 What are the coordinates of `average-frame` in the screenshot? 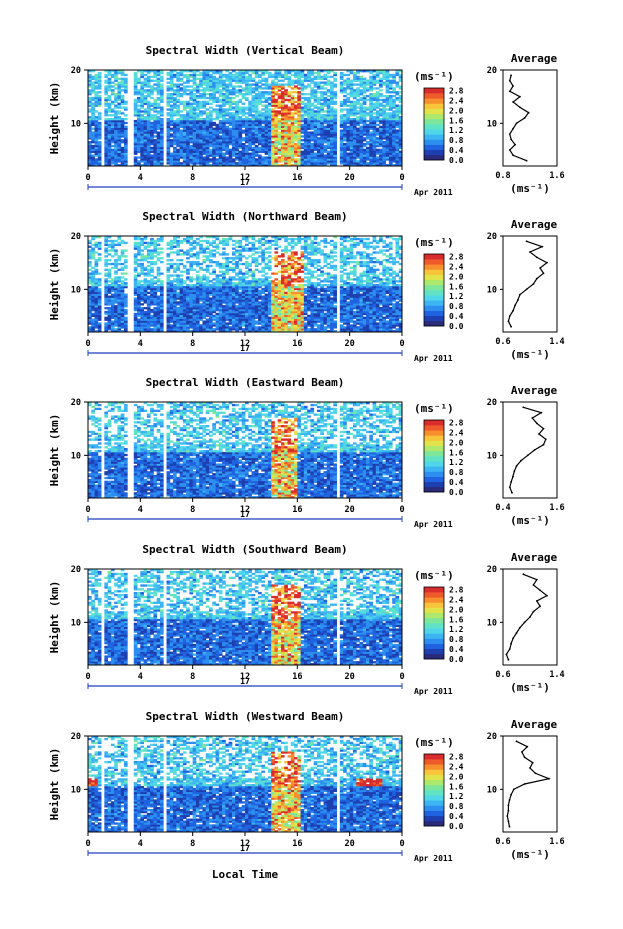 It's located at (530, 118).